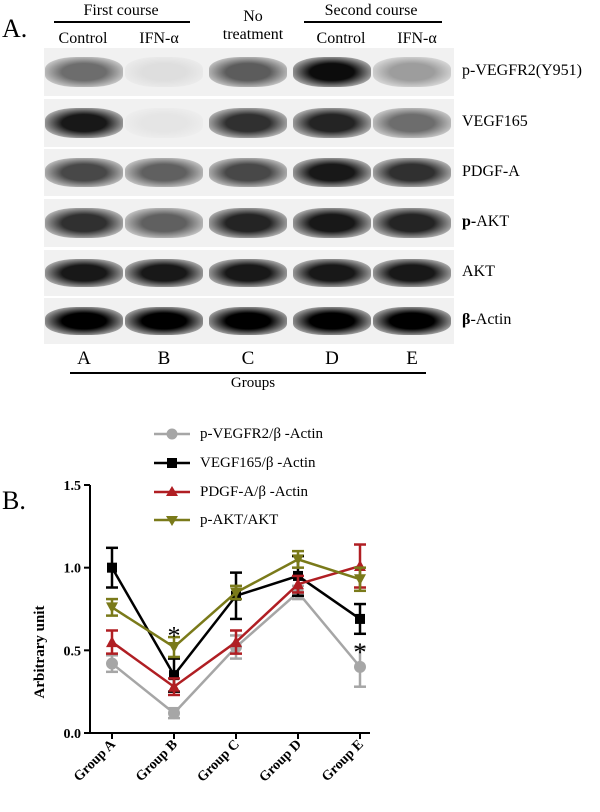  Describe the element at coordinates (466, 319) in the screenshot. I see `blot-label-bold: β` at that location.